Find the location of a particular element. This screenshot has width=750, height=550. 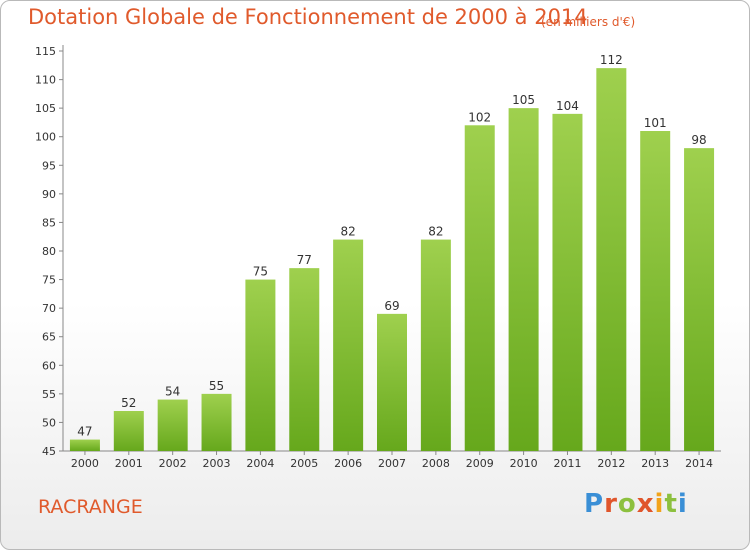

x-tick-label: 2014 is located at coordinates (699, 463).